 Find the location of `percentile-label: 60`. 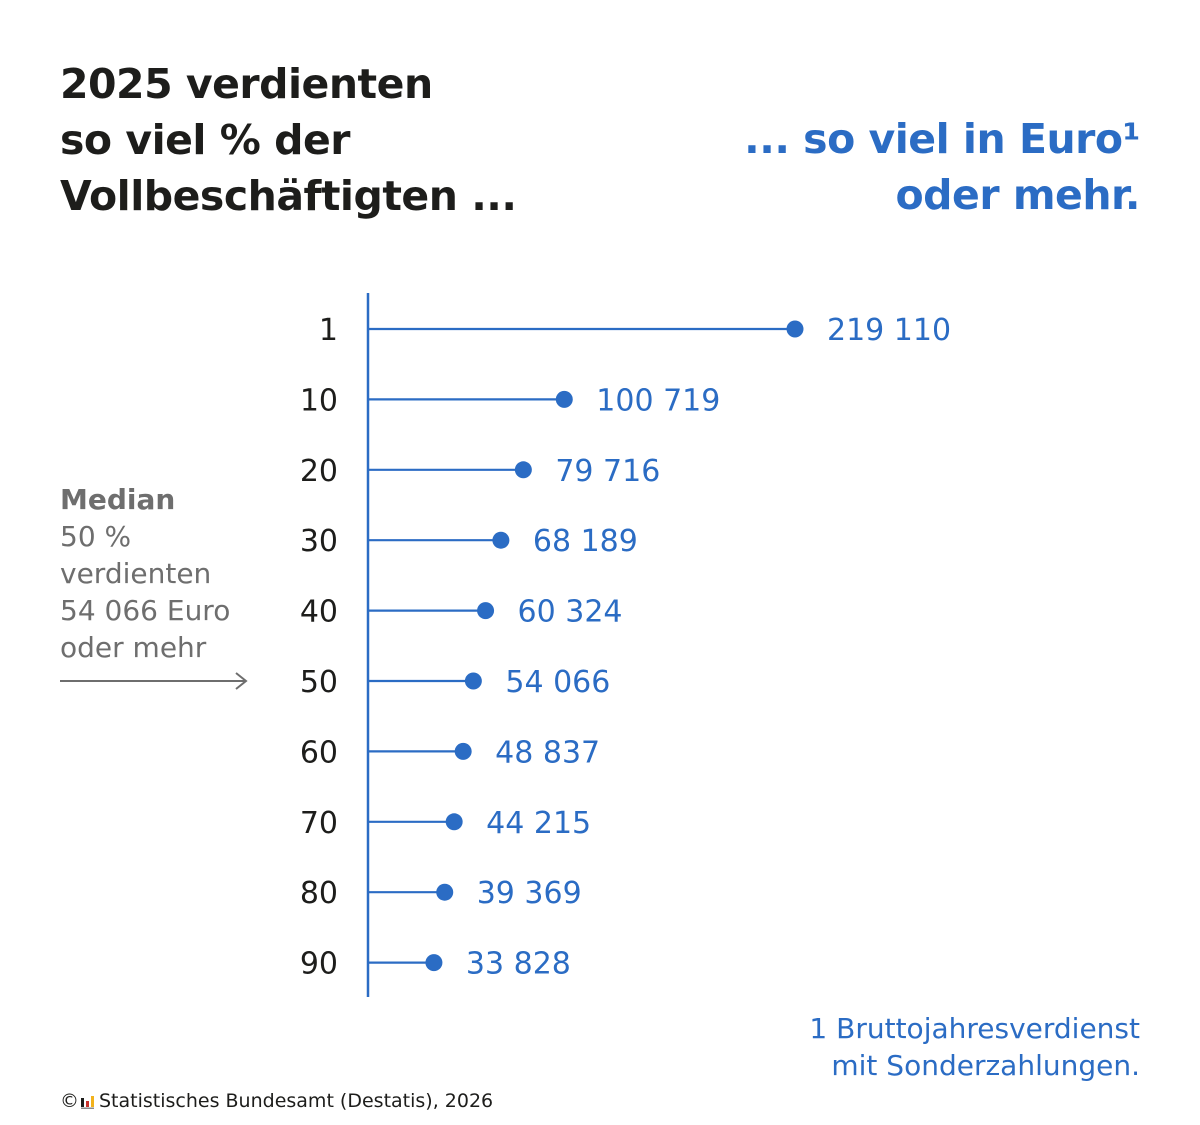

percentile-label: 60 is located at coordinates (319, 752).